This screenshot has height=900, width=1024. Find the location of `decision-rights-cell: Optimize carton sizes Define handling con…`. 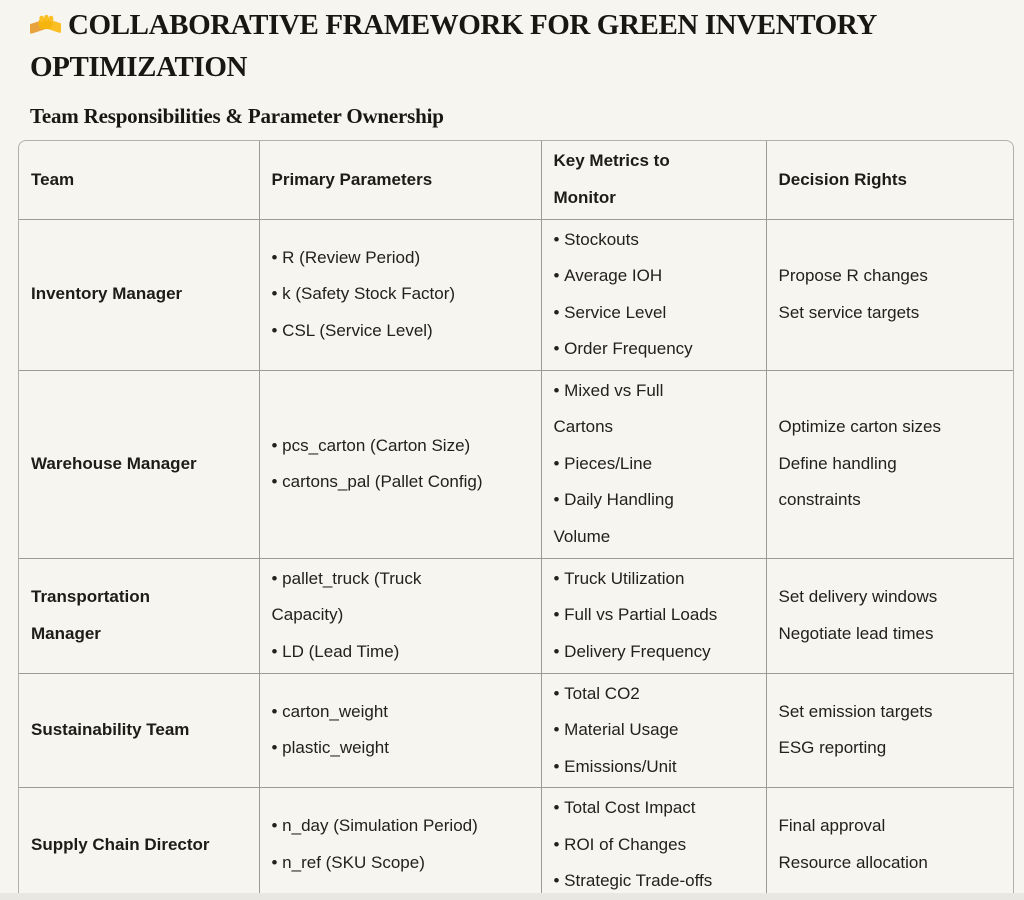

decision-rights-cell: Optimize carton sizes Define handling con… is located at coordinates (889, 464).